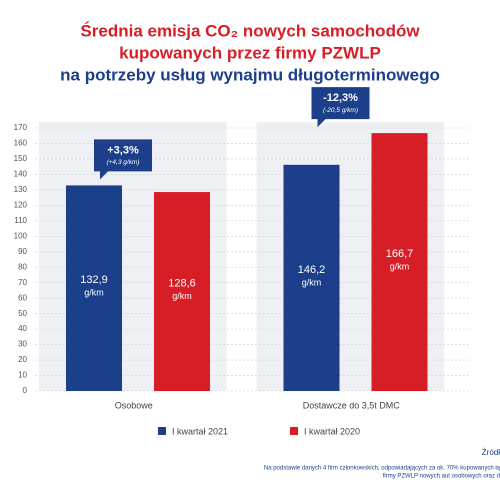 This screenshot has height=500, width=500. What do you see at coordinates (491, 452) in the screenshot?
I see `source-text: Źródł` at bounding box center [491, 452].